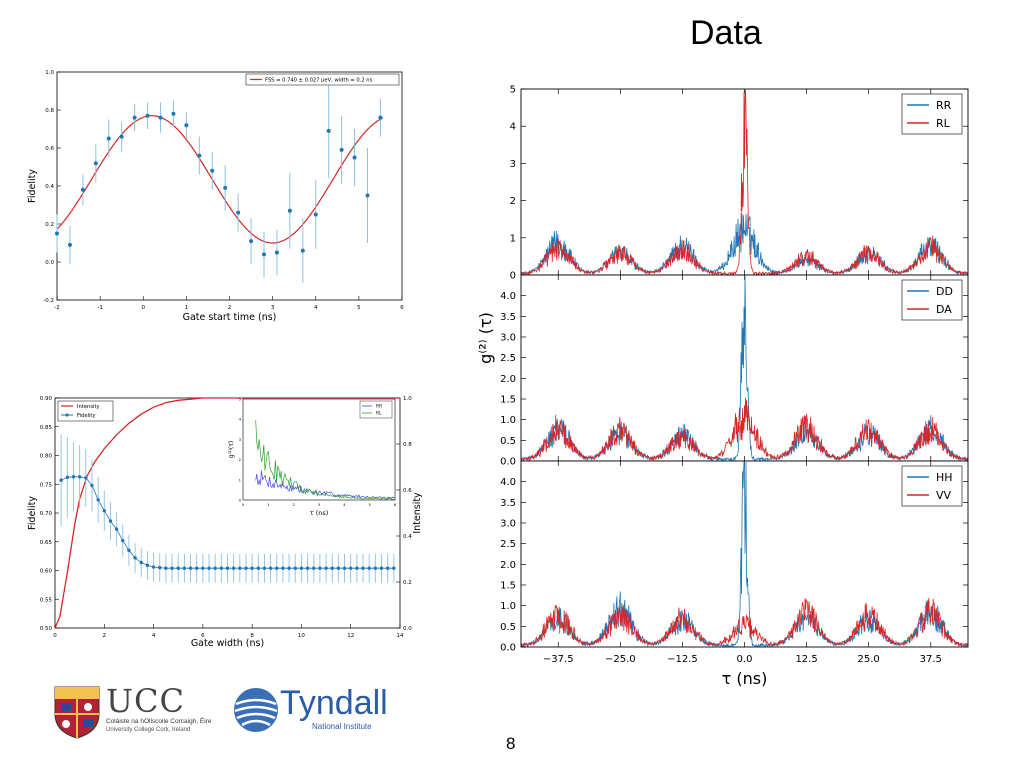  Describe the element at coordinates (301, 636) in the screenshot. I see `x-tick-label: 10` at that location.